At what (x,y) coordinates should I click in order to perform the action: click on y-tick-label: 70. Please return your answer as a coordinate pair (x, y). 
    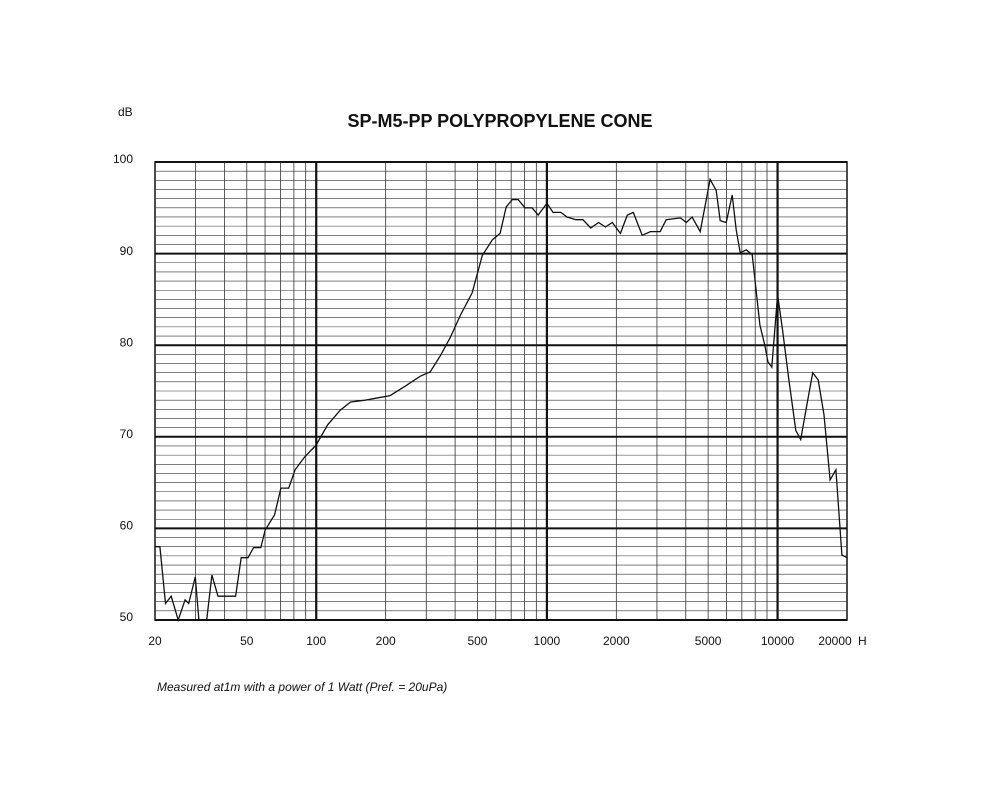
    Looking at the image, I should click on (127, 434).